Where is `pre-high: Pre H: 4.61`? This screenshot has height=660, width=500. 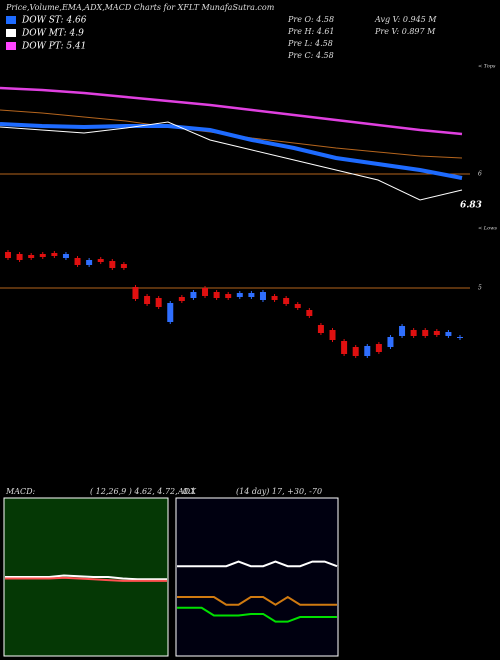 pre-high: Pre H: 4.61 is located at coordinates (311, 31).